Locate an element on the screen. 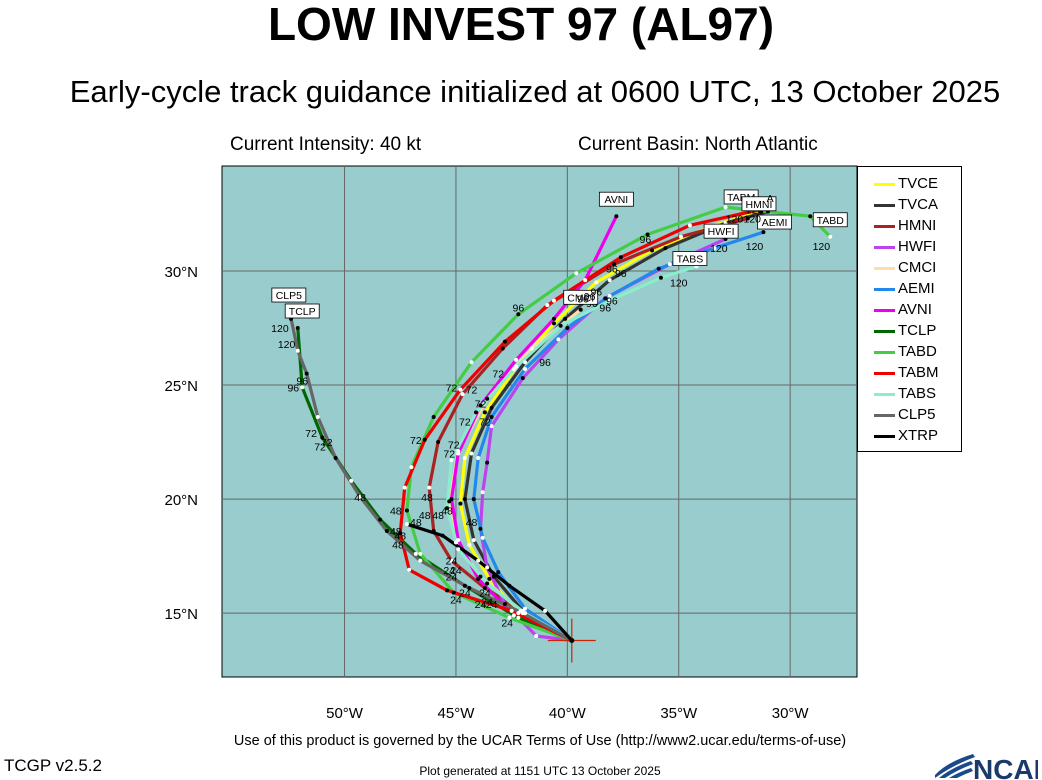  model-end-label: HWFI is located at coordinates (721, 232).